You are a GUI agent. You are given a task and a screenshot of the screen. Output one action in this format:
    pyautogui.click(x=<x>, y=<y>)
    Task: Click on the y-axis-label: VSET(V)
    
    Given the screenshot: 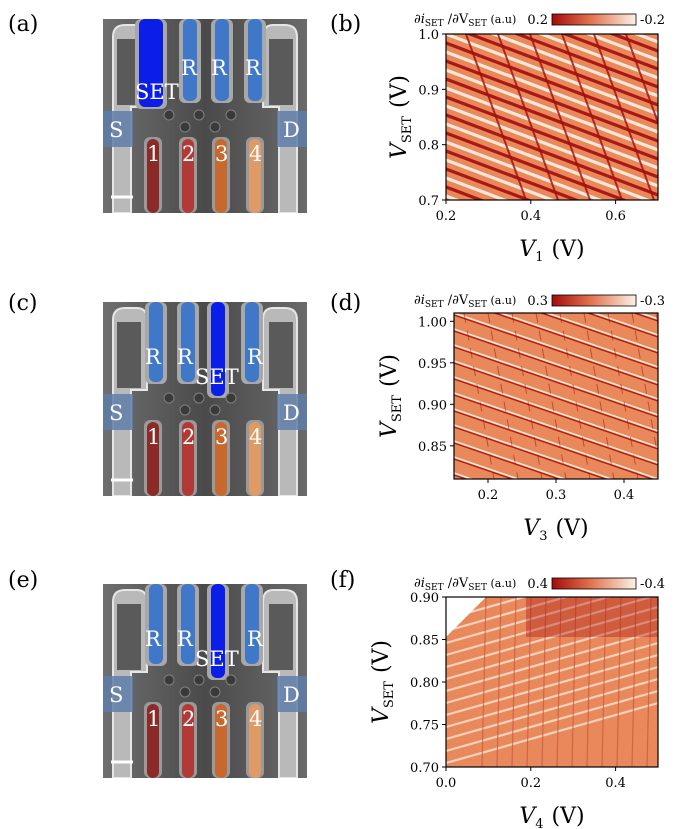 What is the action you would take?
    pyautogui.click(x=383, y=682)
    